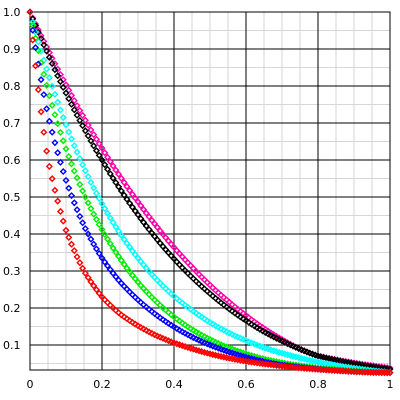  What do you see at coordinates (102, 384) in the screenshot?
I see `x-tick-label: 0.2` at bounding box center [102, 384].